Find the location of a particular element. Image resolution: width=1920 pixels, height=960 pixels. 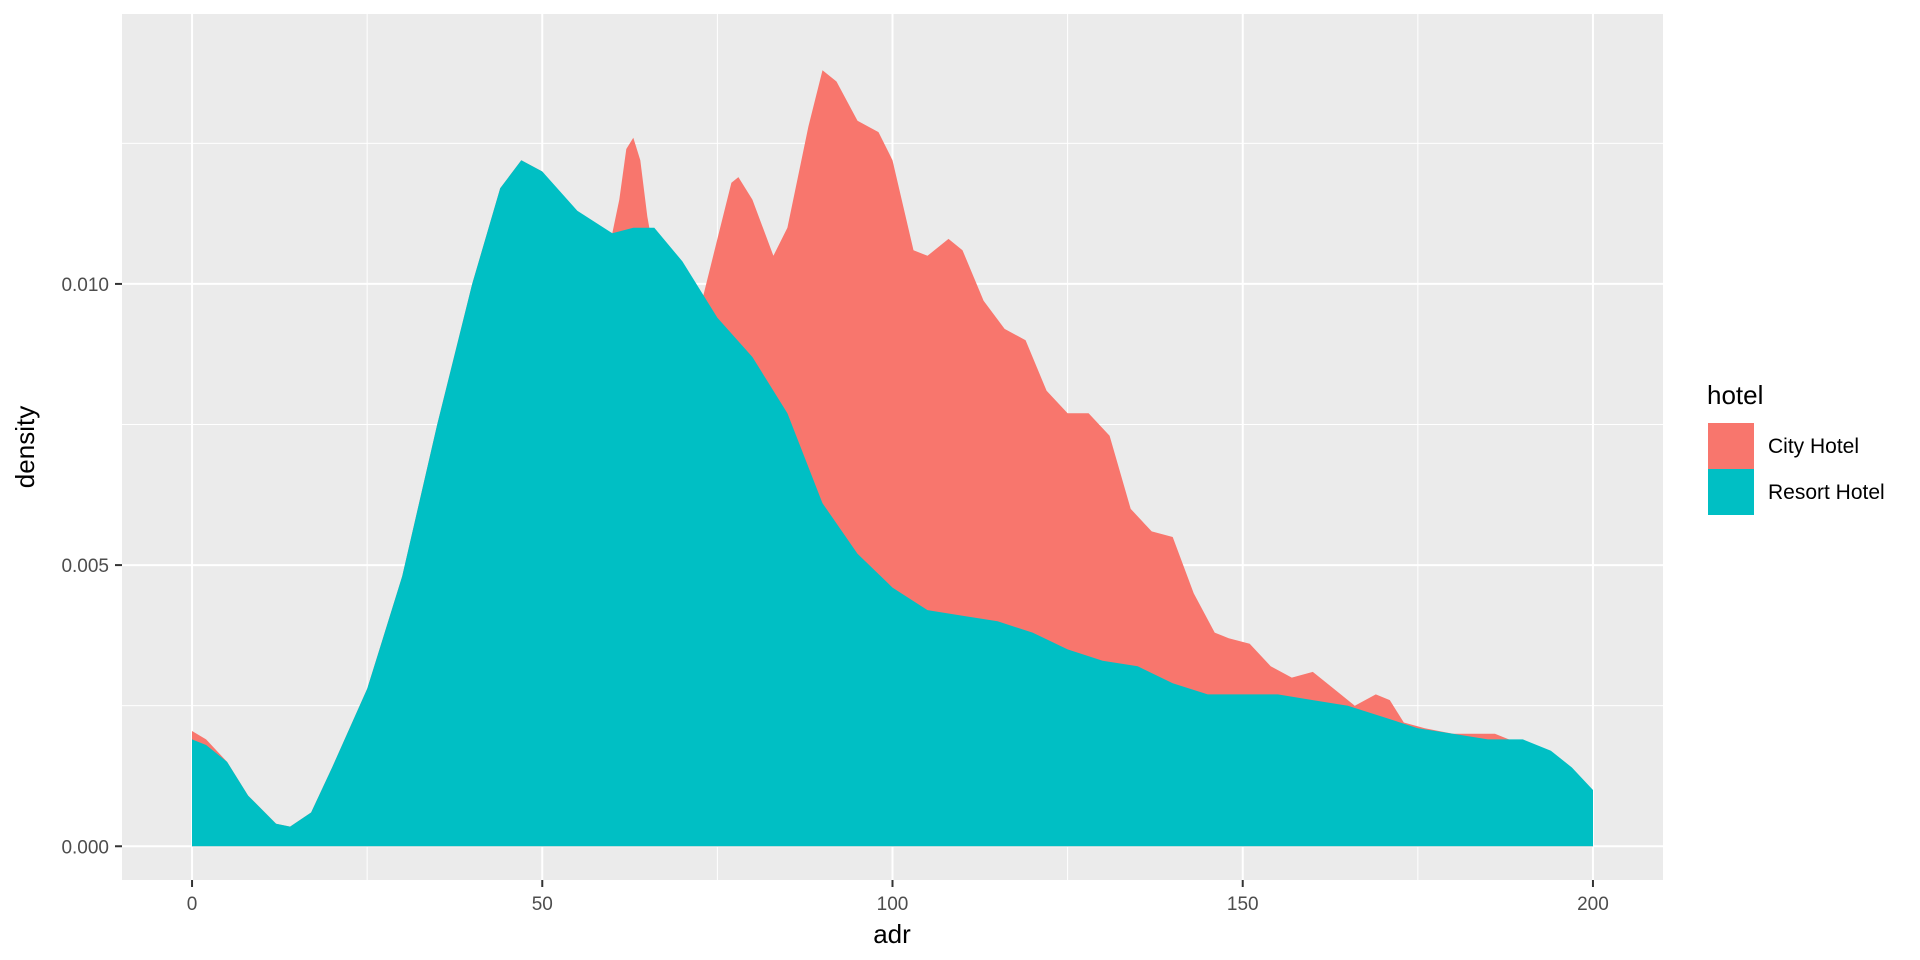

x-axis-title: adr is located at coordinates (892, 934).